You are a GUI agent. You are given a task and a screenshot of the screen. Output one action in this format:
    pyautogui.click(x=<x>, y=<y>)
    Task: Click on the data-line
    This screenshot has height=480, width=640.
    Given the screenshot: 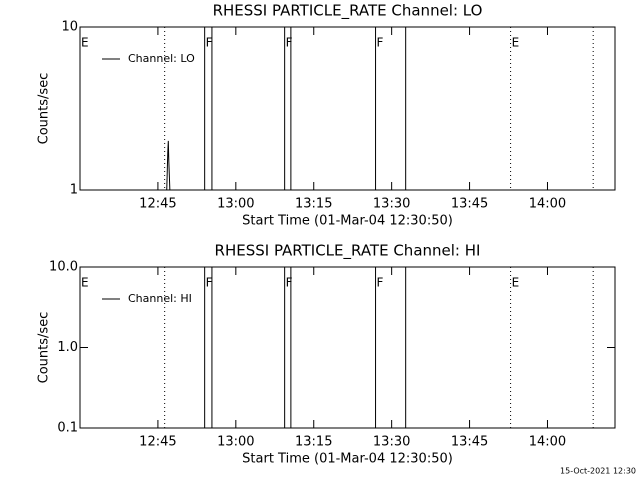 What is the action you would take?
    pyautogui.click(x=168, y=165)
    